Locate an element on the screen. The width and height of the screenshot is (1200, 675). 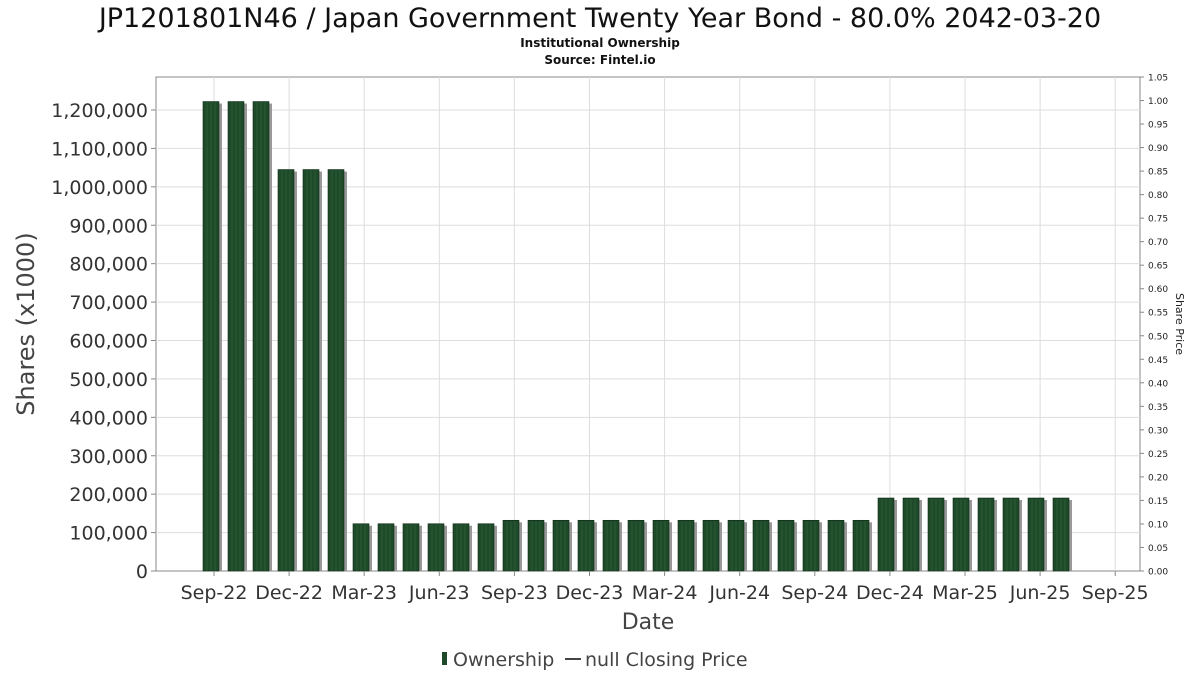
x-tick-label: Jun-24 is located at coordinates (739, 593).